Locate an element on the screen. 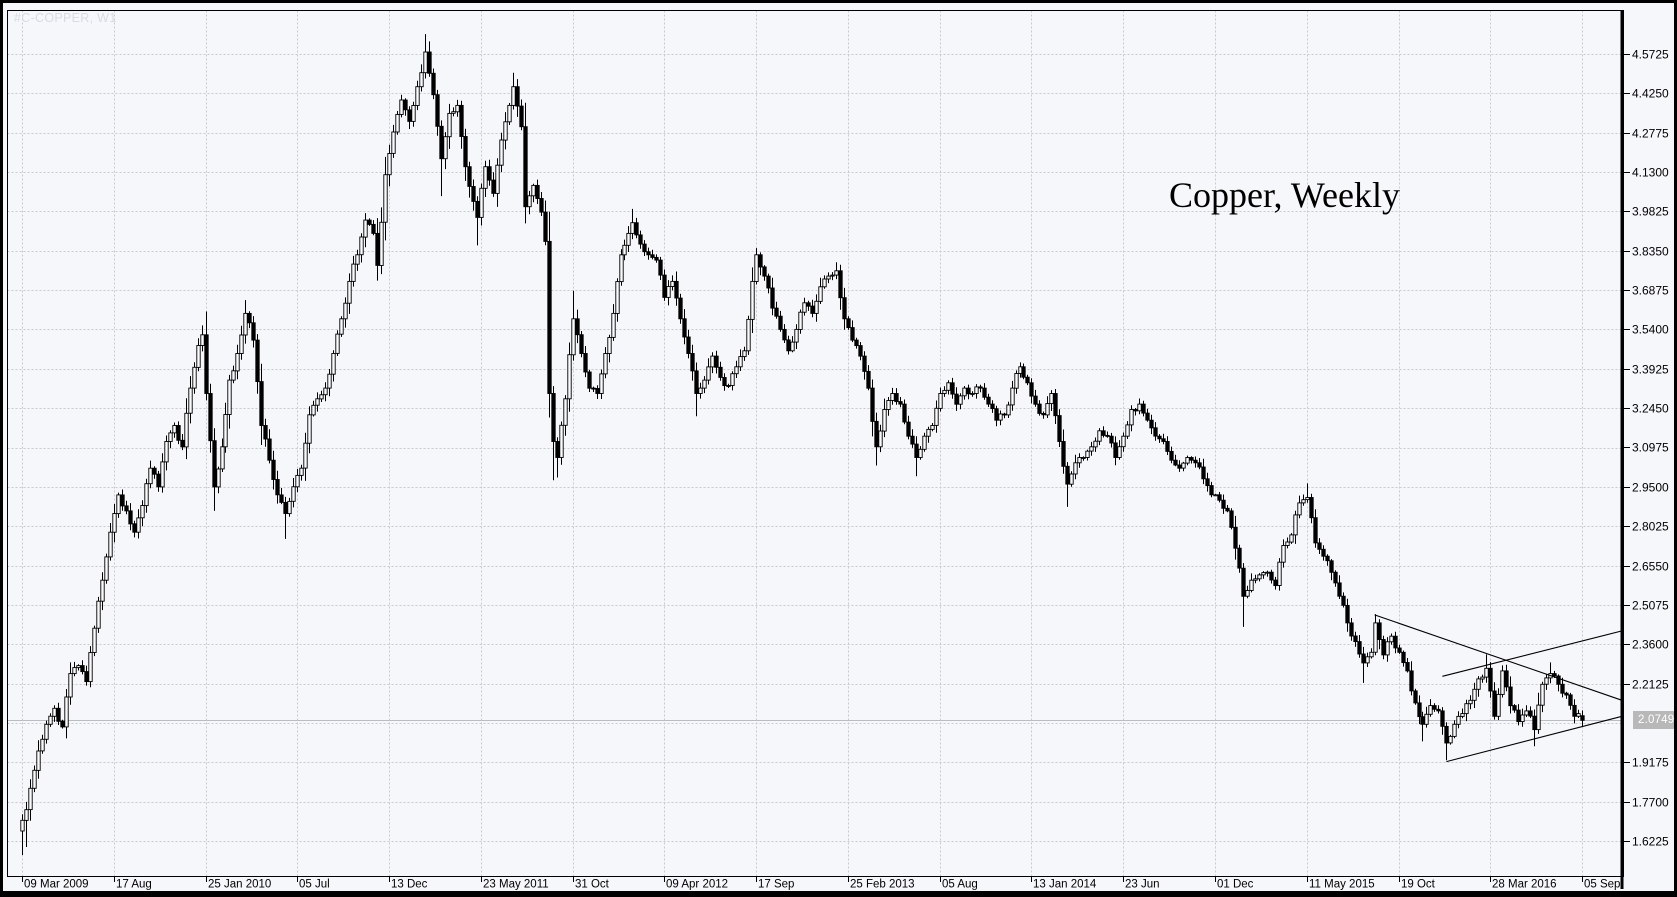 The height and width of the screenshot is (897, 1677). x-axis-label: 13 Dec is located at coordinates (409, 885).